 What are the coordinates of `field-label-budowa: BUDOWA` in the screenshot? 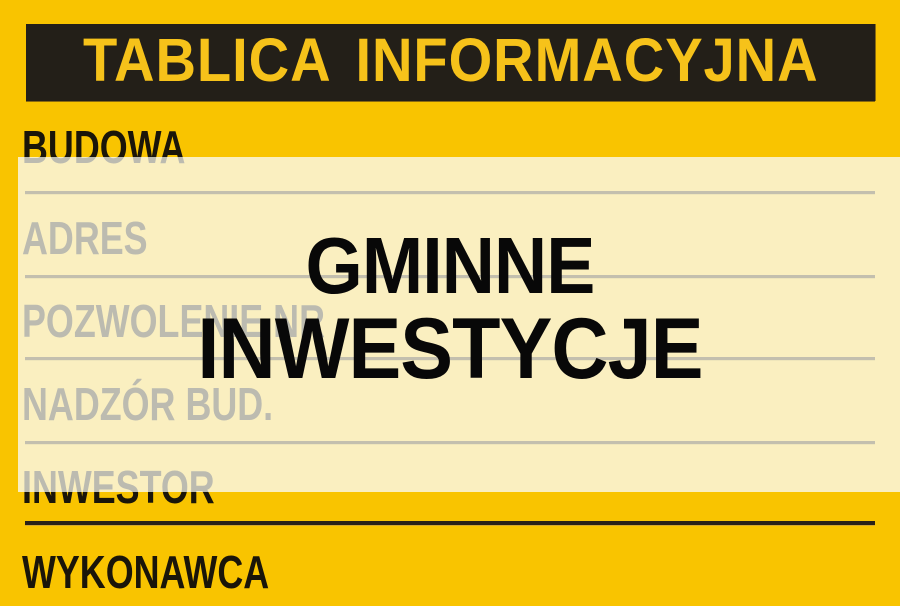 It's located at (103, 163).